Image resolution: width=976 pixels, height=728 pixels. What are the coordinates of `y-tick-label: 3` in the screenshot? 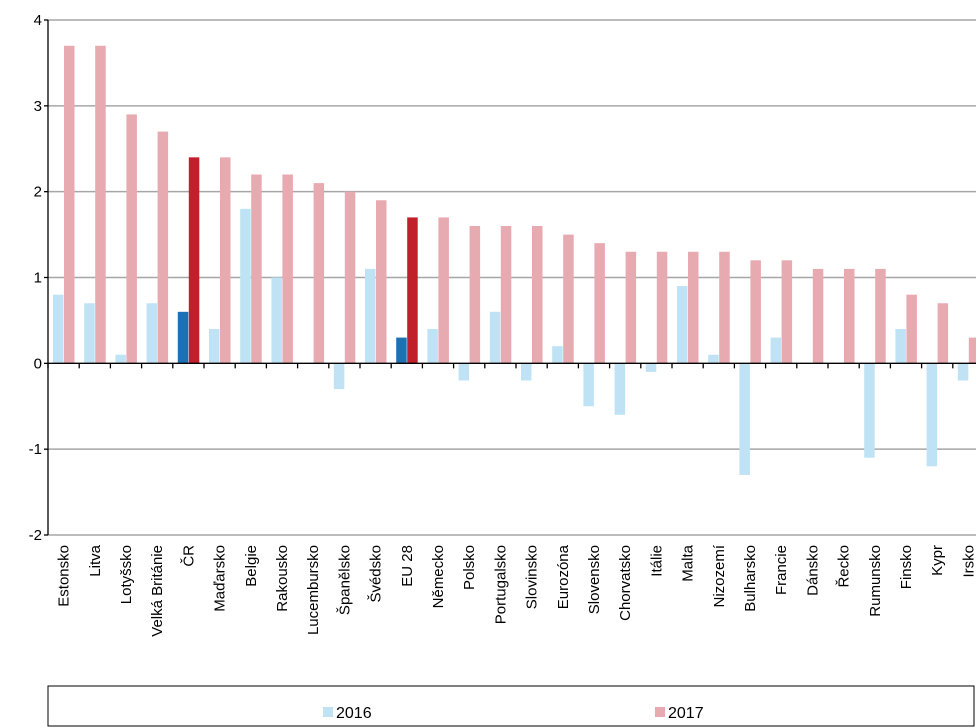 It's located at (38, 106).